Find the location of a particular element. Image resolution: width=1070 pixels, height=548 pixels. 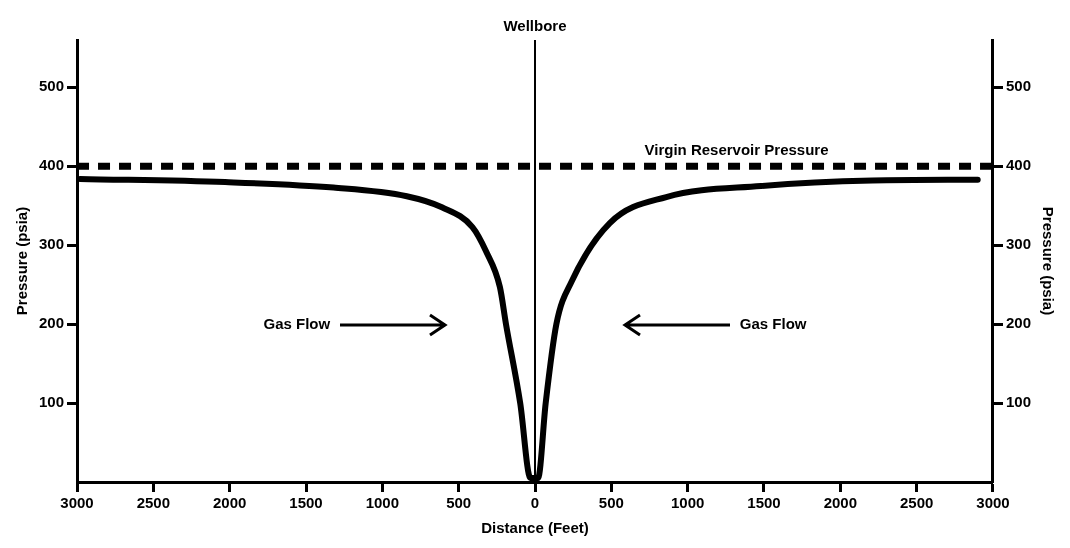

y2-tick-label: 200 is located at coordinates (1018, 323).